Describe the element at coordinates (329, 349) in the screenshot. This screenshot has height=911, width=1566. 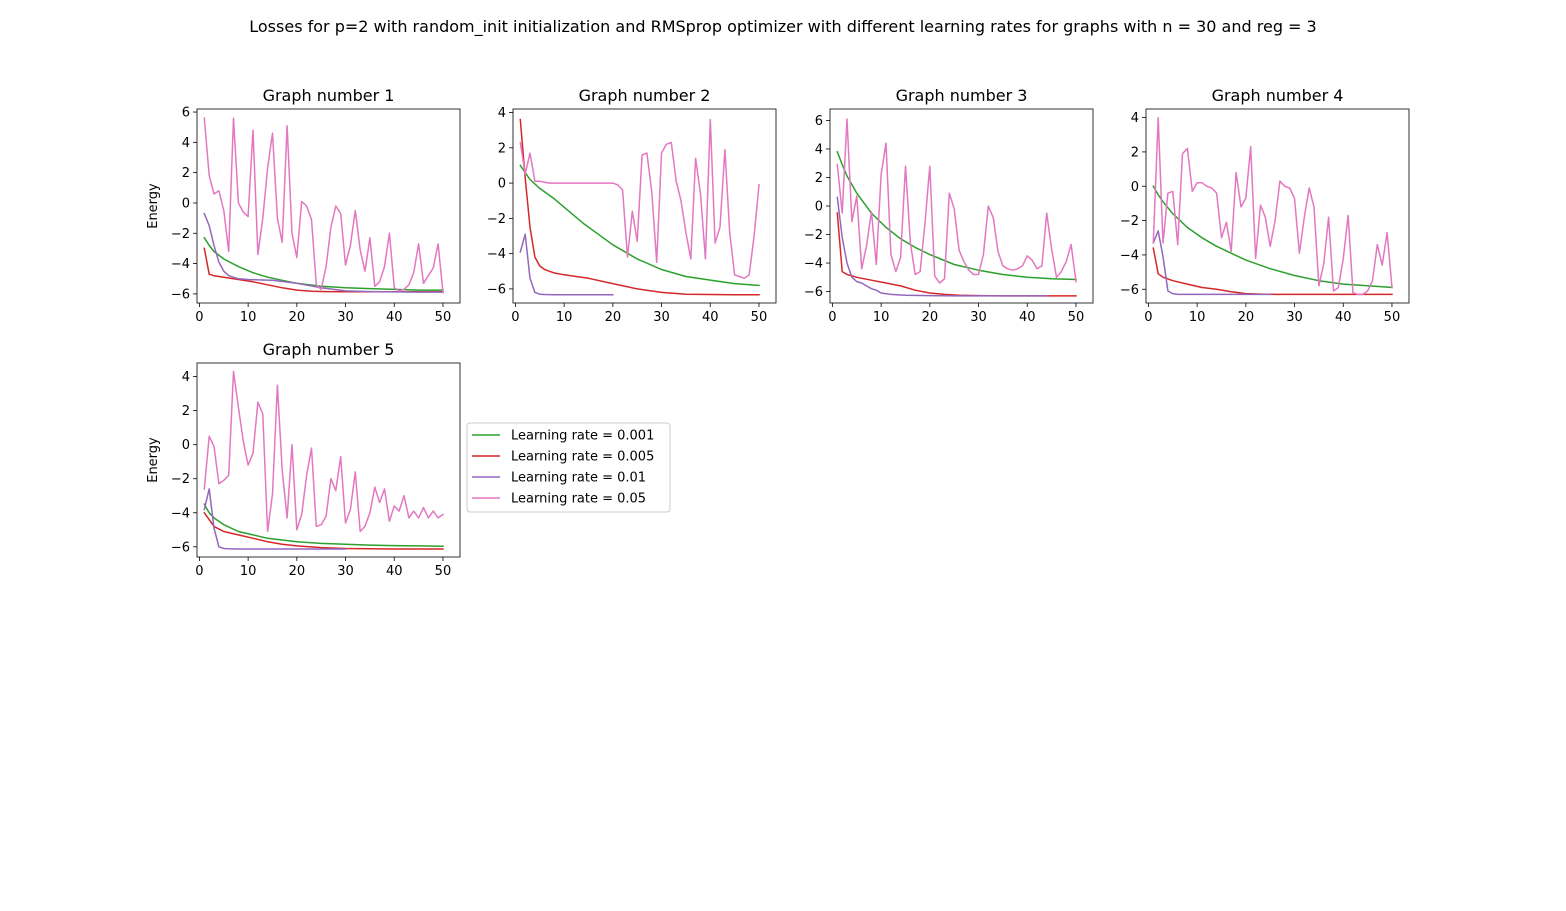
I see `subplot-title: Graph number 5` at that location.